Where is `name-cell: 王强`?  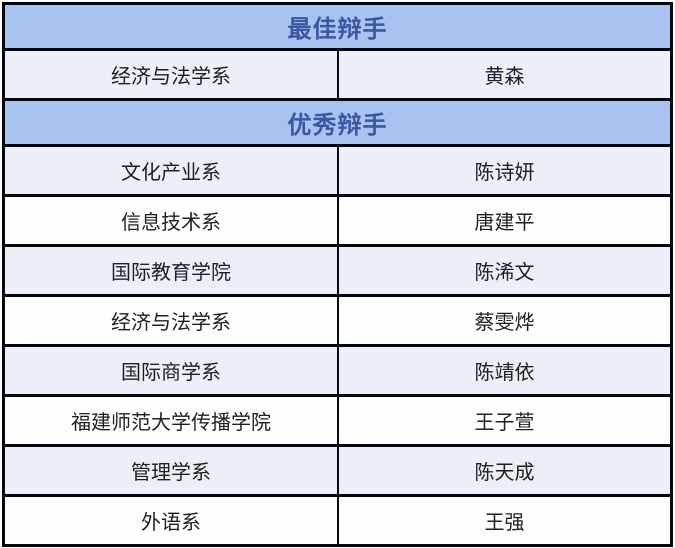 name-cell: 王强 is located at coordinates (504, 523).